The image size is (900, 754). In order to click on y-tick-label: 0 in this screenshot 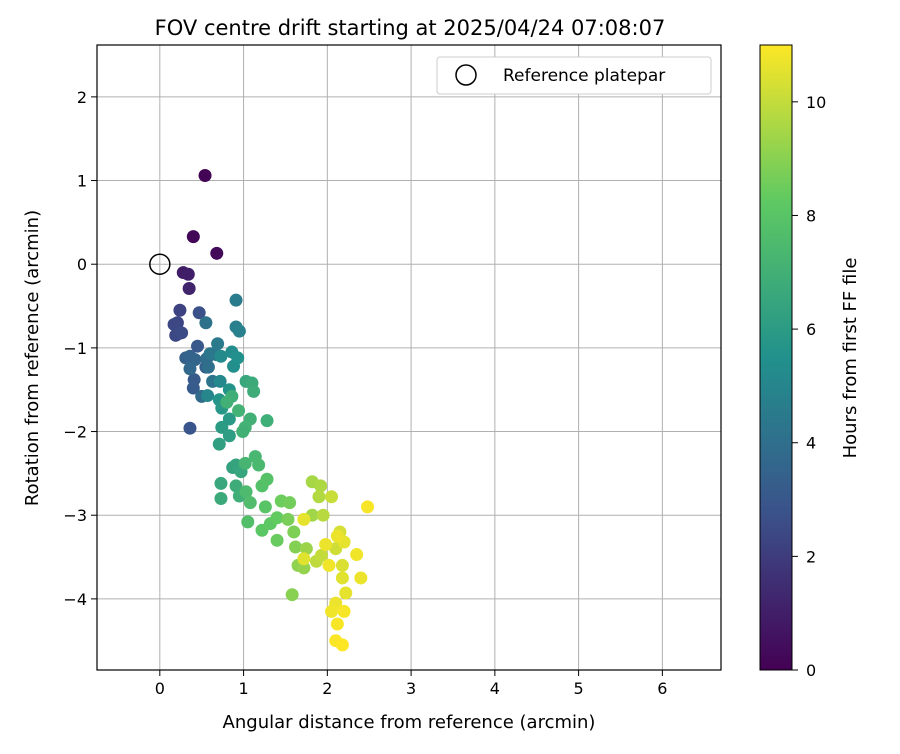, I will do `click(82, 264)`.